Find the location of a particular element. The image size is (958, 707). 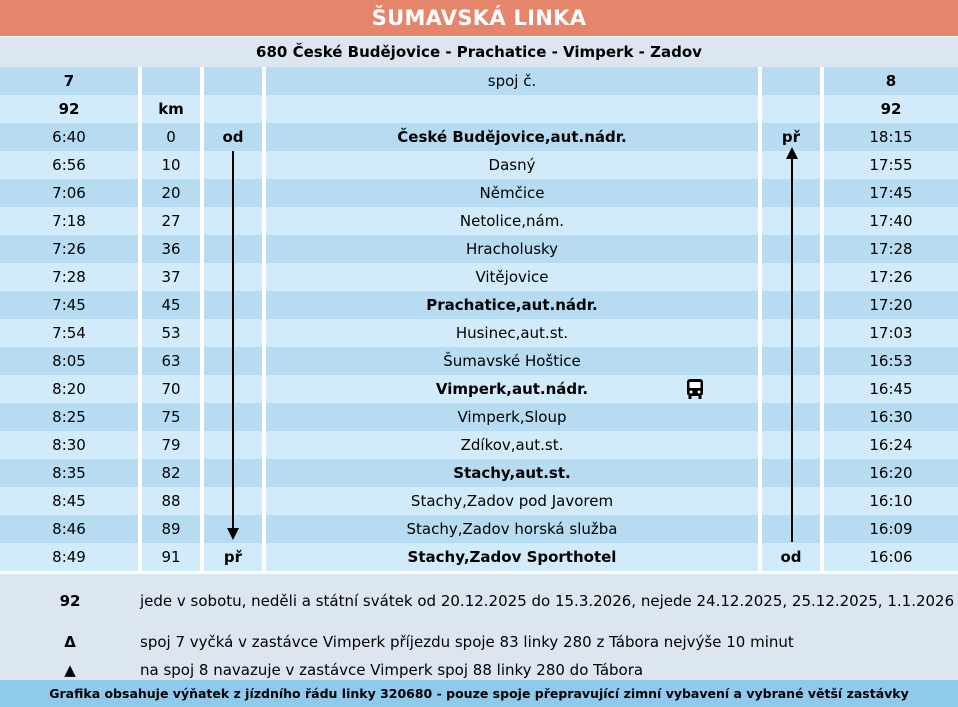

mark-left: od is located at coordinates (232, 137).